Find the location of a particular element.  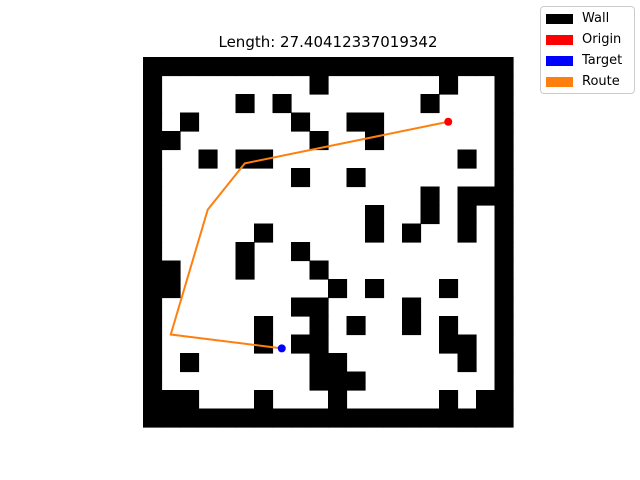

legend-item-wall: Wall is located at coordinates (577, 19).